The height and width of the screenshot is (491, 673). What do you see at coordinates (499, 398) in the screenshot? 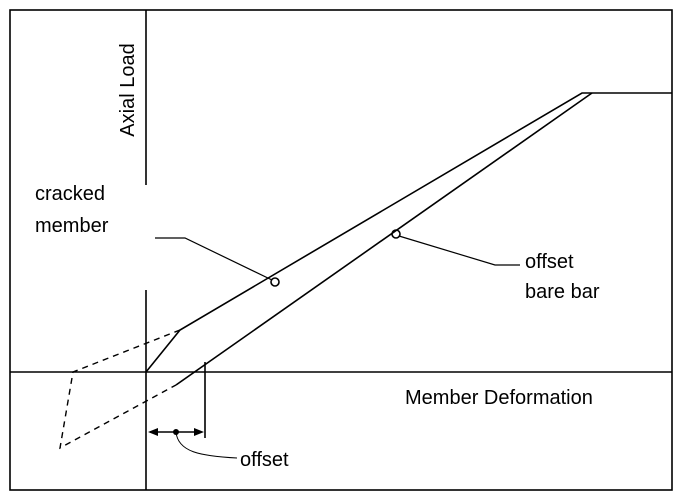
I see `x-axis-label: Member Deformation` at bounding box center [499, 398].